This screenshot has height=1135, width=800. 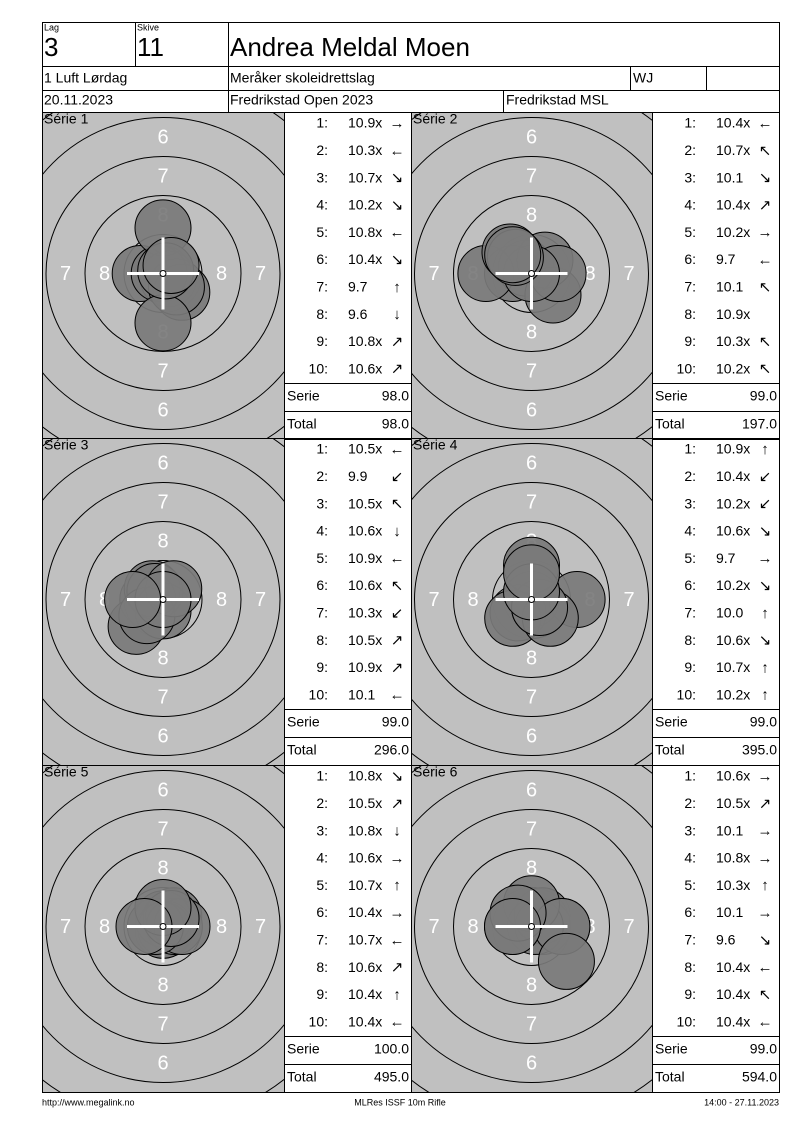 I want to click on date: 20.11.2023, so click(x=78, y=100).